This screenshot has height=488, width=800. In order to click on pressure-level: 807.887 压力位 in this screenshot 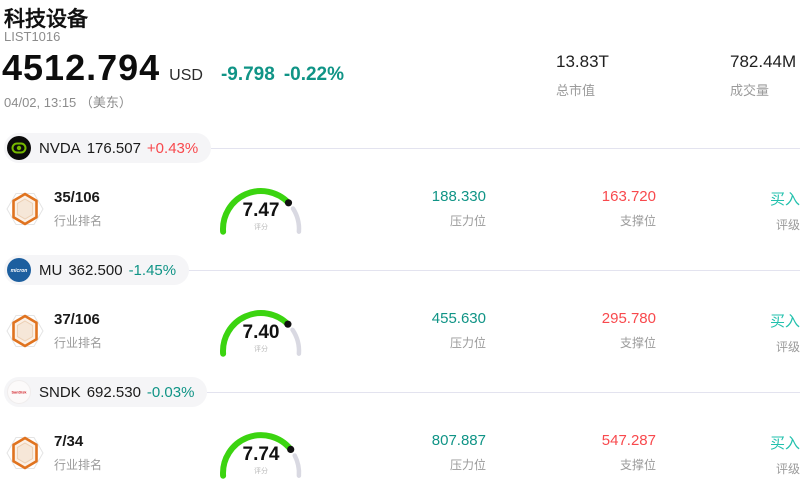, I will do `click(403, 457)`.